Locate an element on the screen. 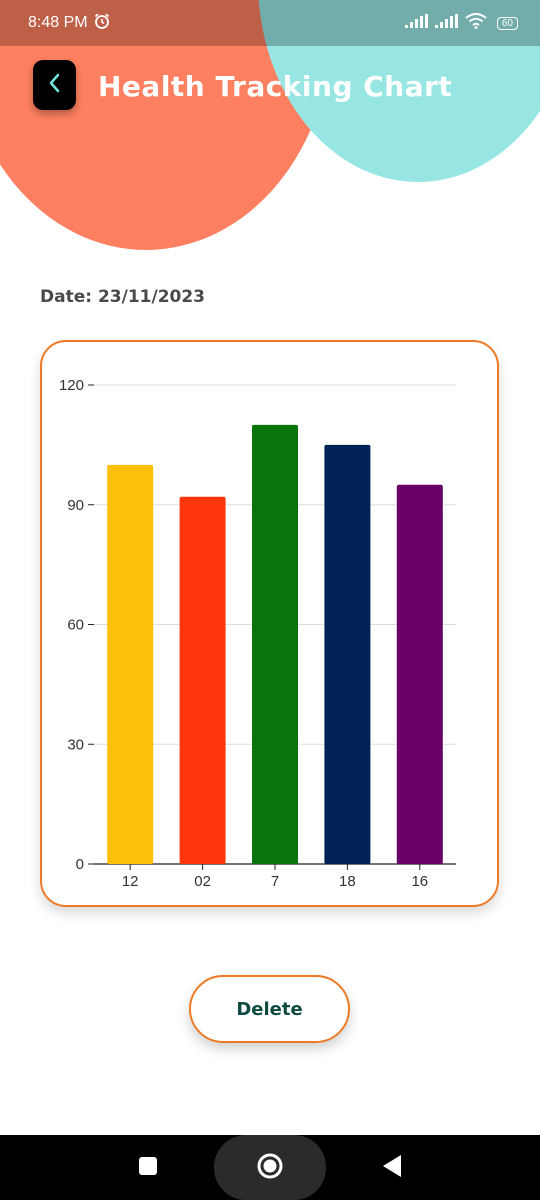 The image size is (540, 1200). y-tick-label: 30 is located at coordinates (75, 744).